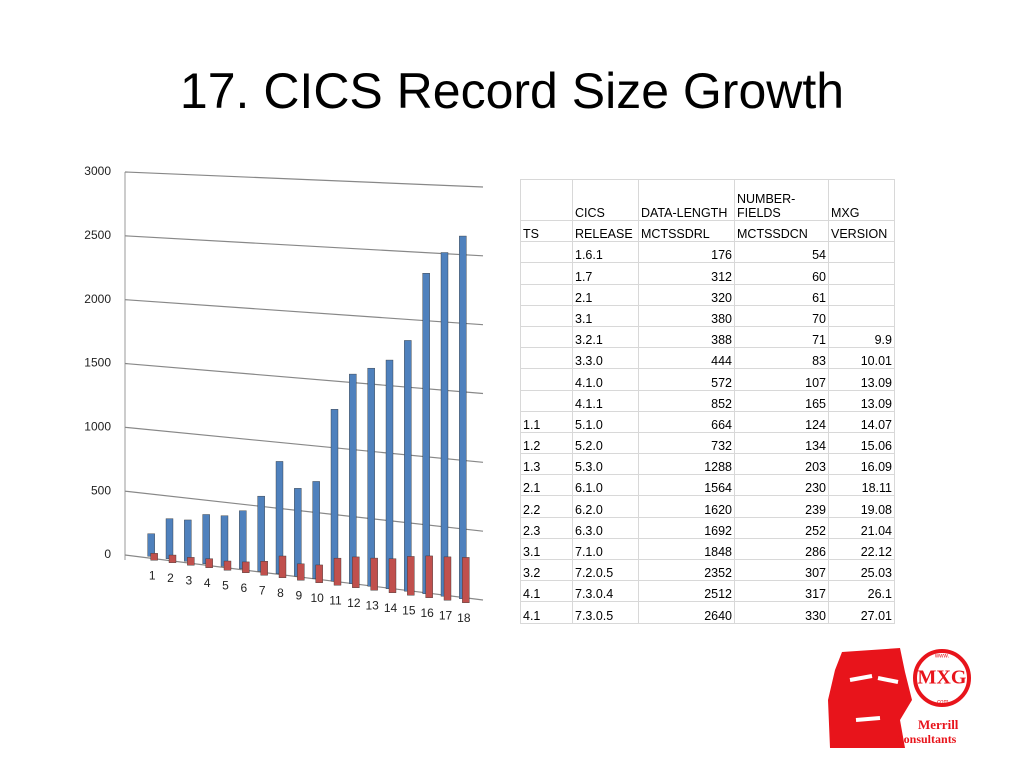  What do you see at coordinates (781, 315) in the screenshot?
I see `table-cell: 70` at bounding box center [781, 315].